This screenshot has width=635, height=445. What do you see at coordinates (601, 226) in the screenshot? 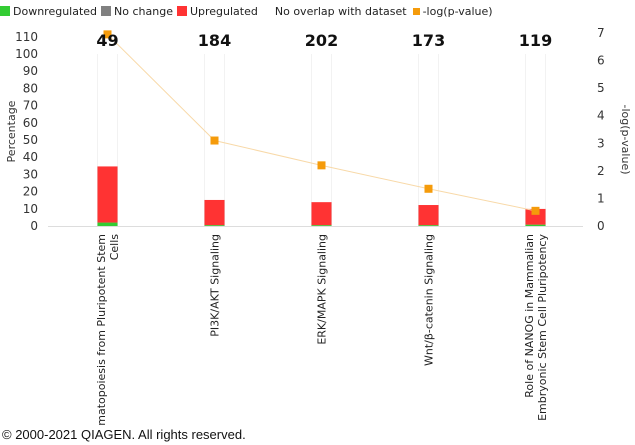
I see `y2-tick-label: 0` at bounding box center [601, 226].